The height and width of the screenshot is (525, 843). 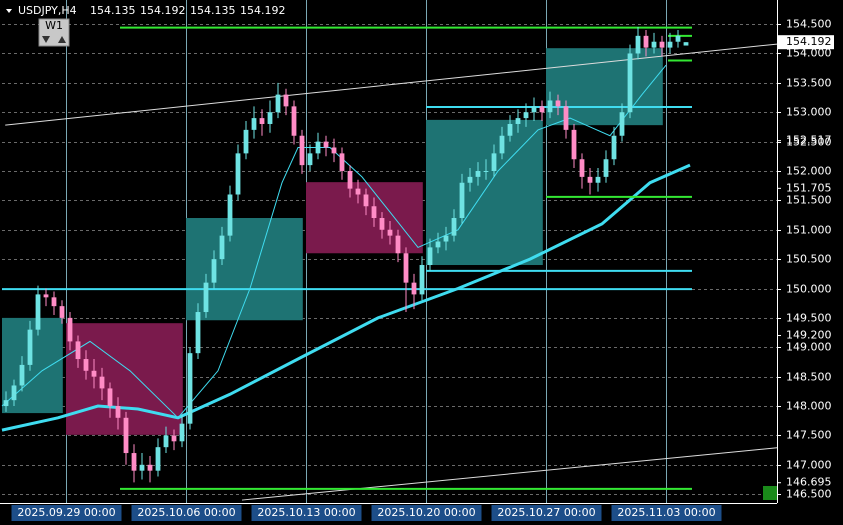 What do you see at coordinates (809, 347) in the screenshot?
I see `y-tick-label: 149.000` at bounding box center [809, 347].